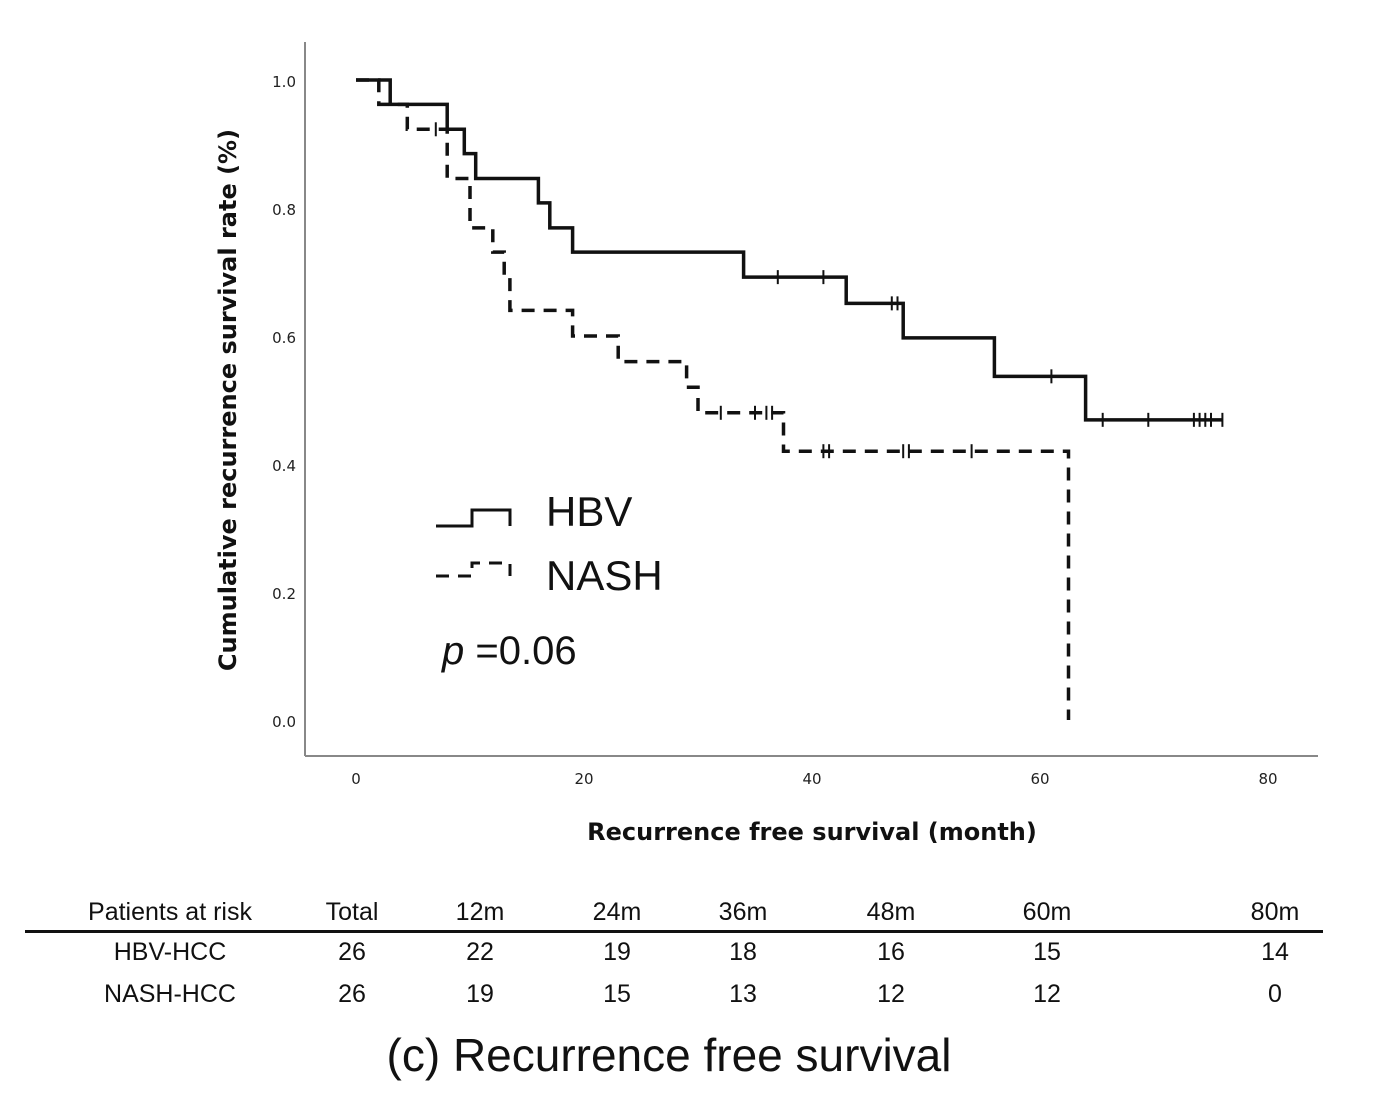 The width and height of the screenshot is (1375, 1110). Describe the element at coordinates (352, 912) in the screenshot. I see `risk-column-header: Total` at that location.